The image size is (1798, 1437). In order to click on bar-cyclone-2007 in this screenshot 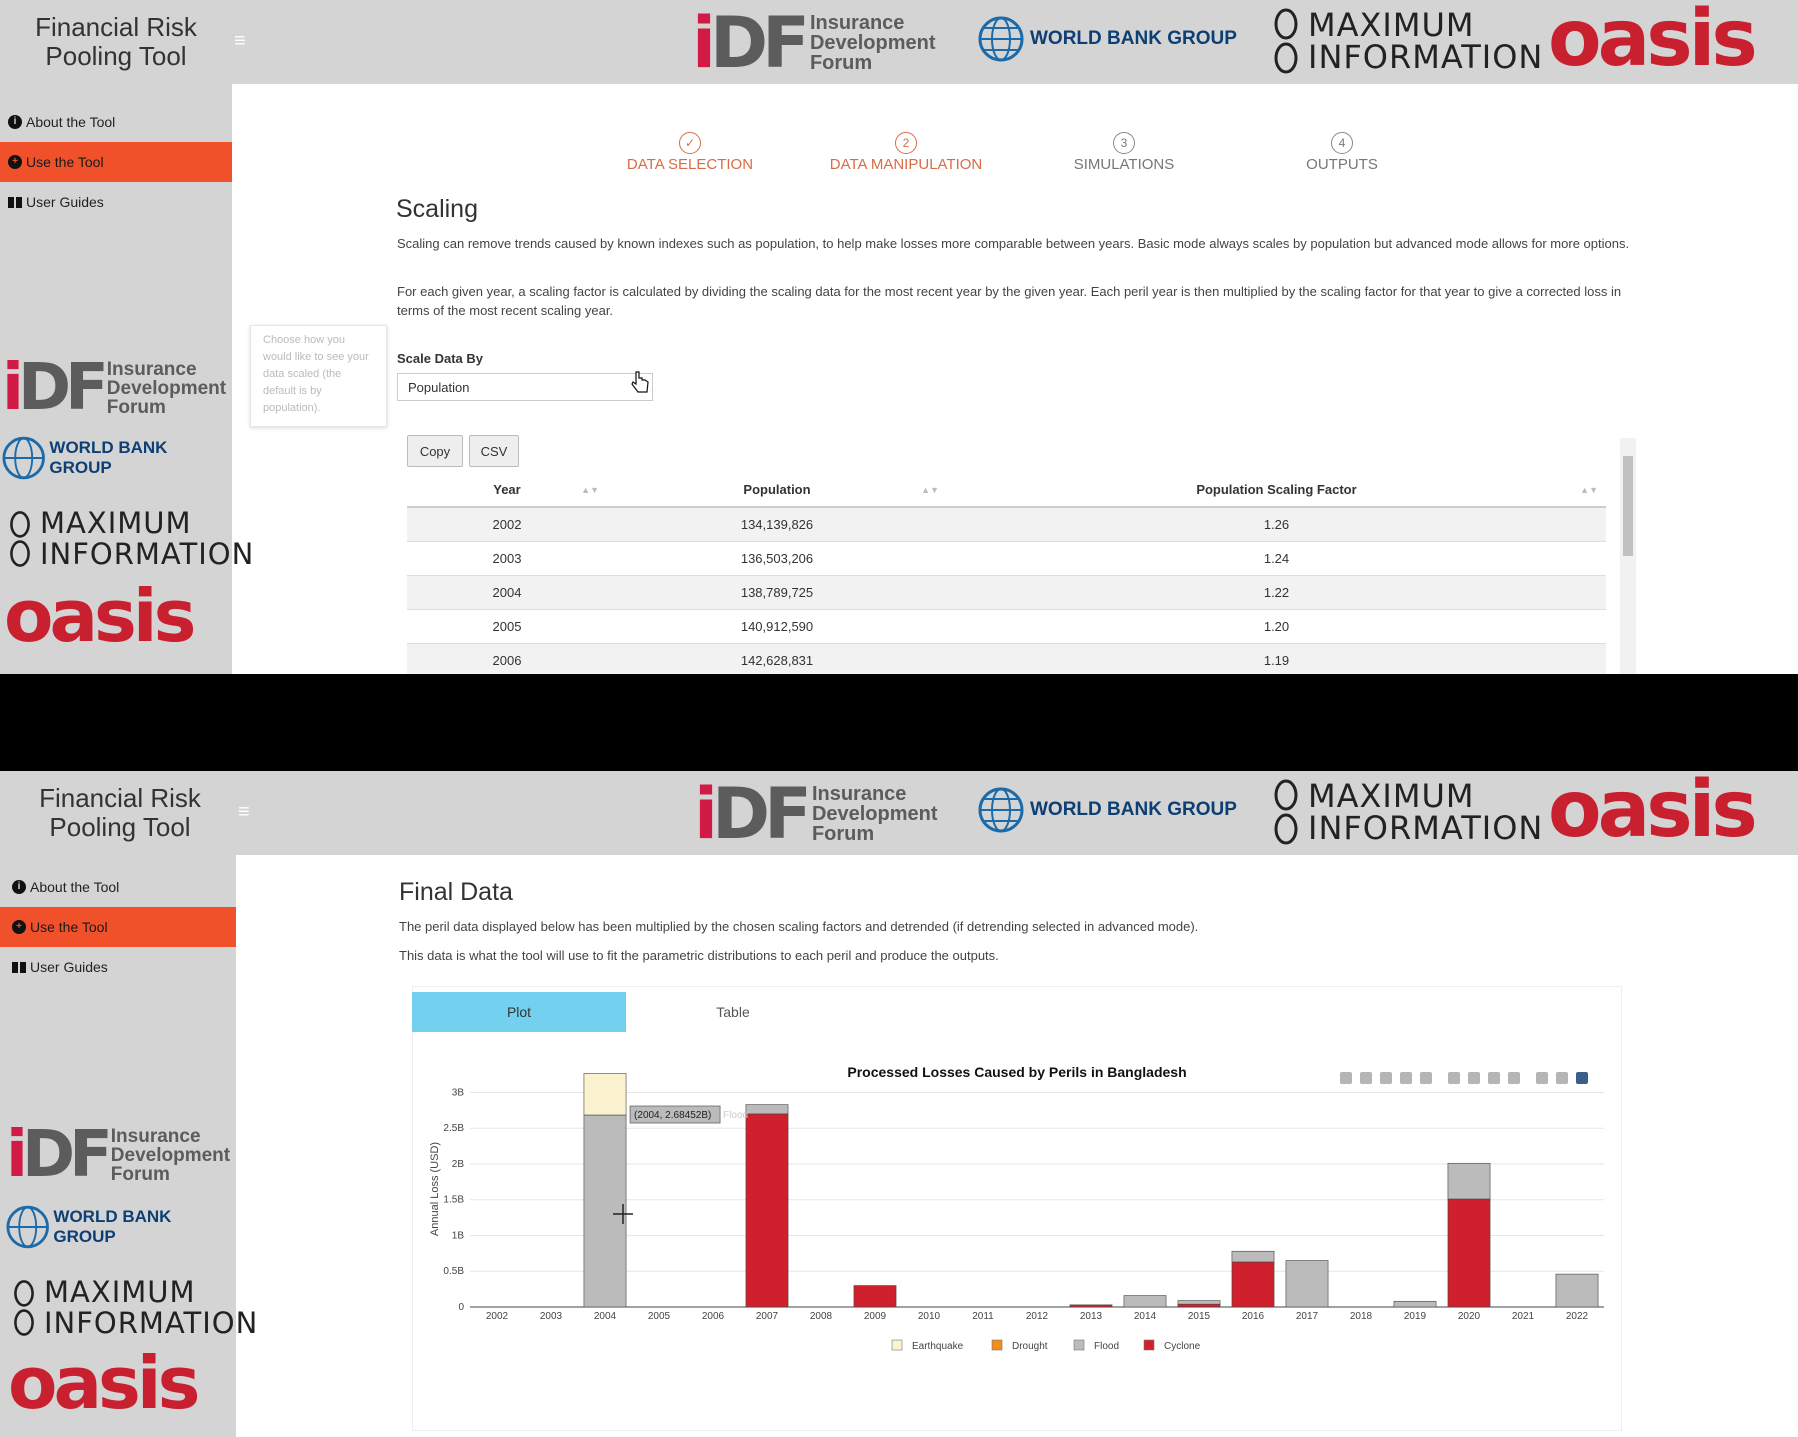, I will do `click(767, 1210)`.